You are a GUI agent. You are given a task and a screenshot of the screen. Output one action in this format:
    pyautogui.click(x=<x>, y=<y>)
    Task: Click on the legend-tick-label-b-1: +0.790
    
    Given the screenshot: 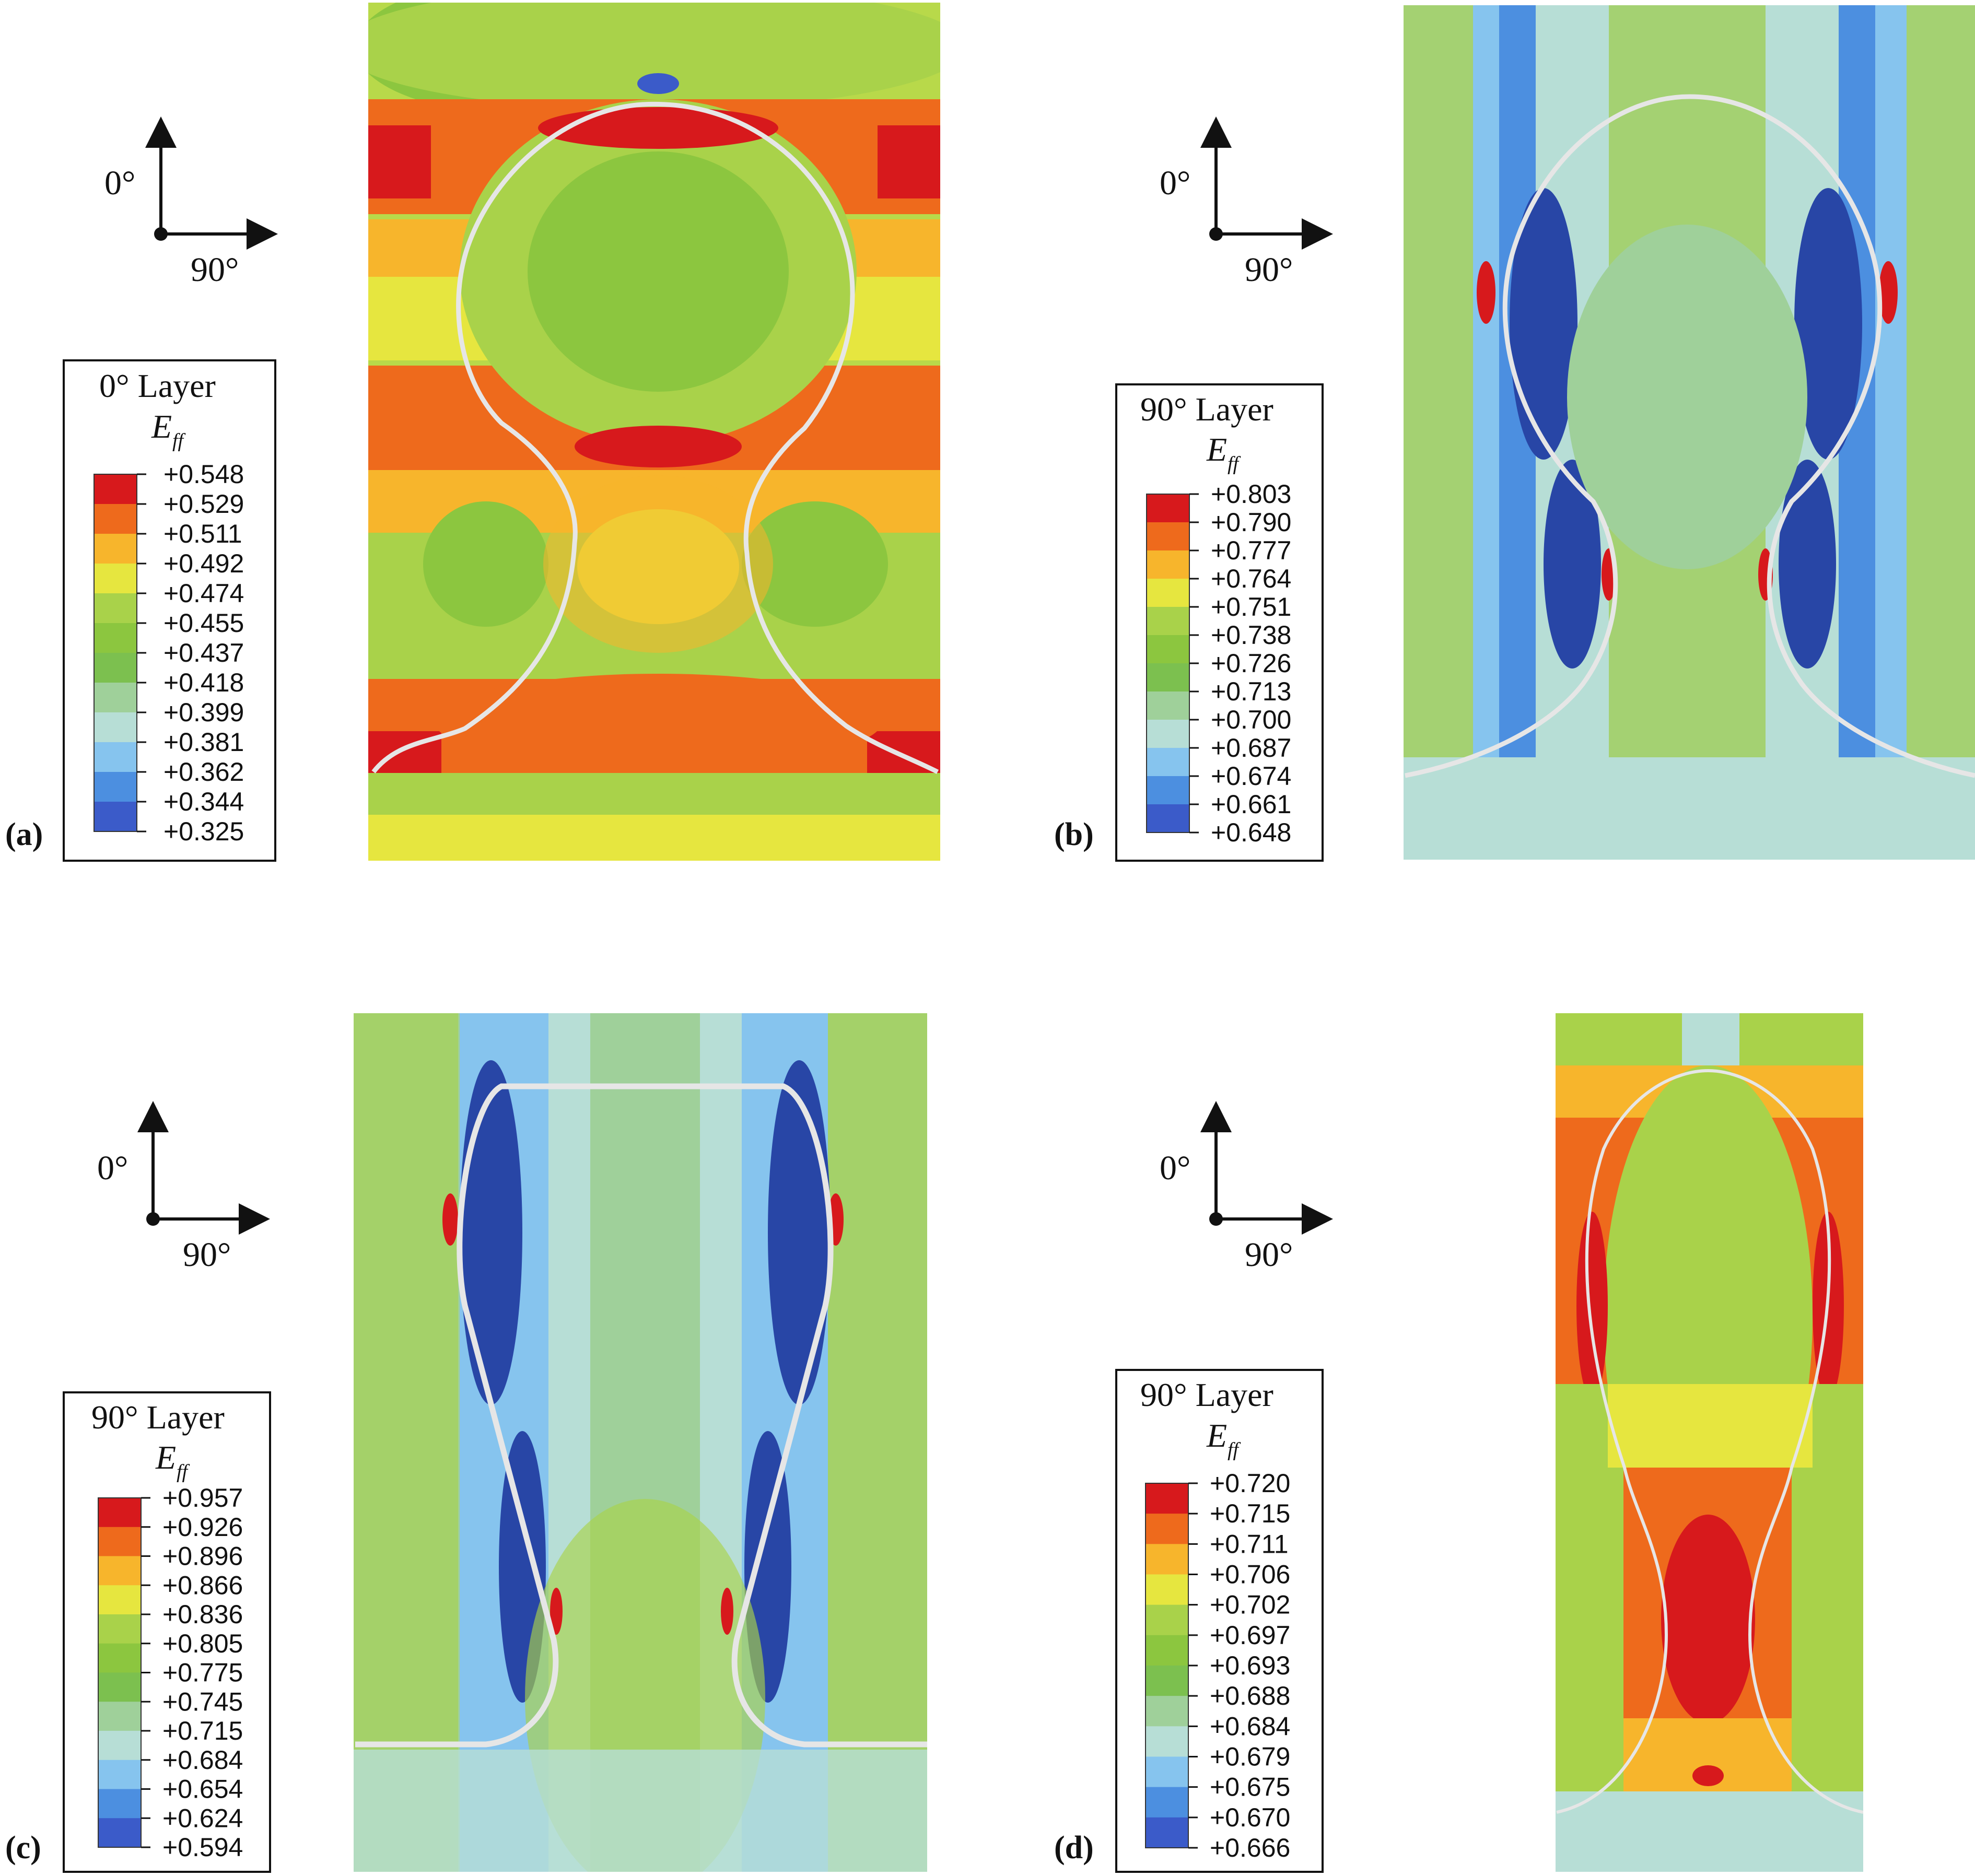 What is the action you would take?
    pyautogui.click(x=1251, y=523)
    